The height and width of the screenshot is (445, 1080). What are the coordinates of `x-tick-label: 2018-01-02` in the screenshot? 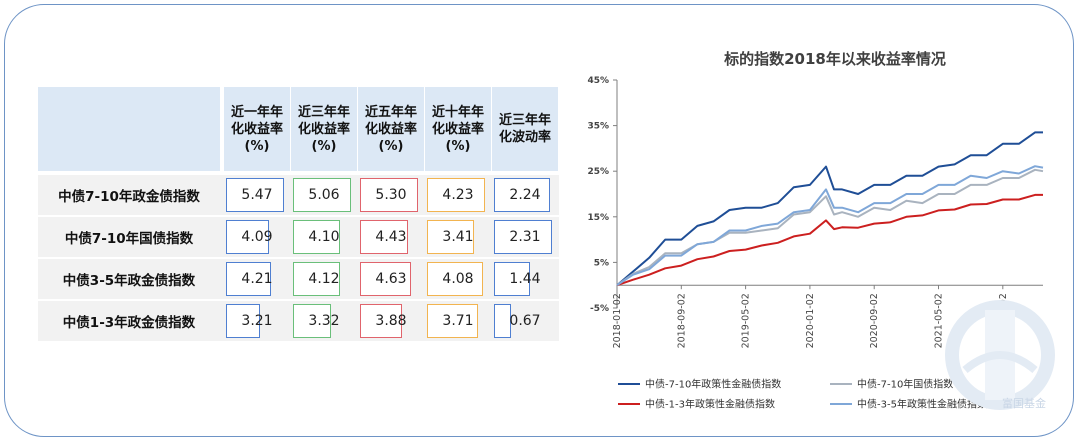 It's located at (617, 320).